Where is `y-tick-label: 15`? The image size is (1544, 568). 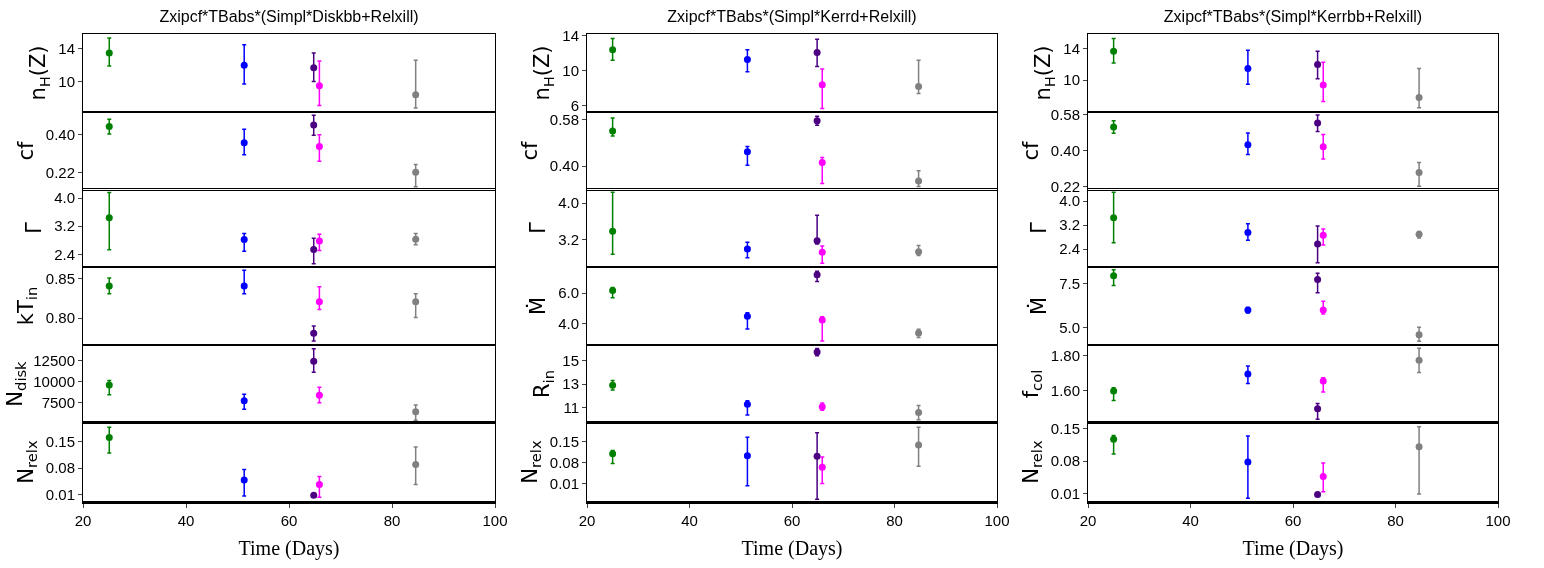
y-tick-label: 15 is located at coordinates (570, 360).